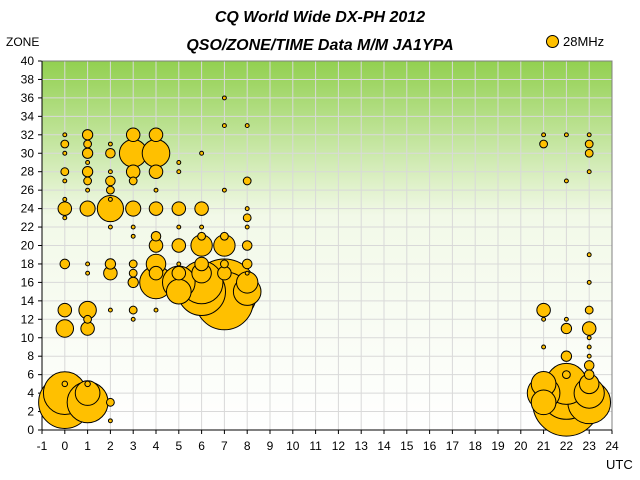 The height and width of the screenshot is (480, 640). What do you see at coordinates (476, 446) in the screenshot?
I see `x-tick-label: 18` at bounding box center [476, 446].